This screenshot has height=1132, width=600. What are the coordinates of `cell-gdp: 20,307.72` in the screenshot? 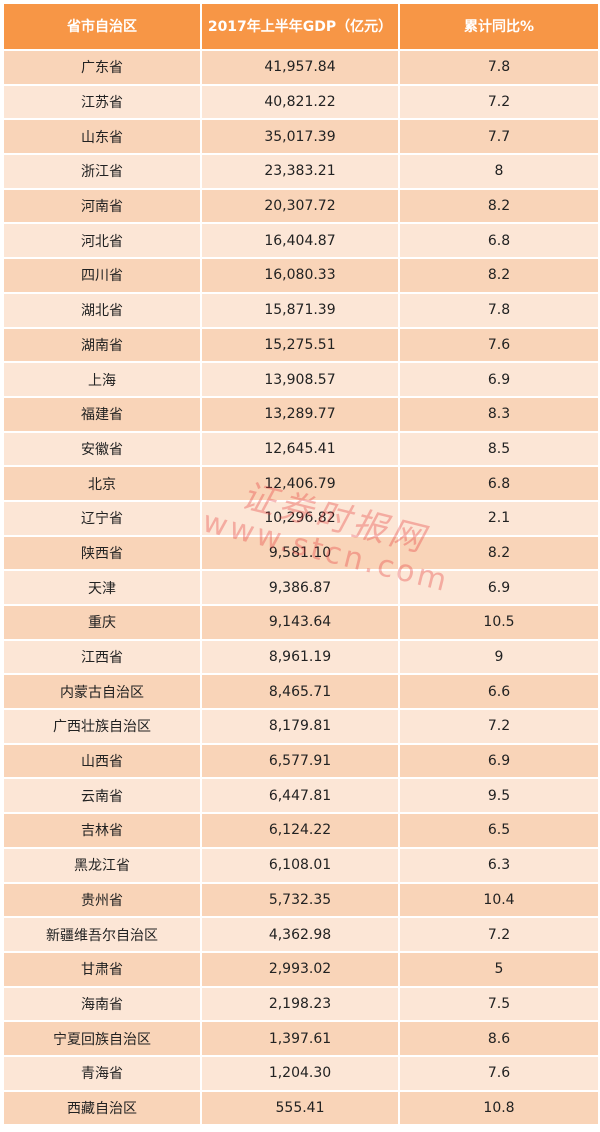 It's located at (300, 206).